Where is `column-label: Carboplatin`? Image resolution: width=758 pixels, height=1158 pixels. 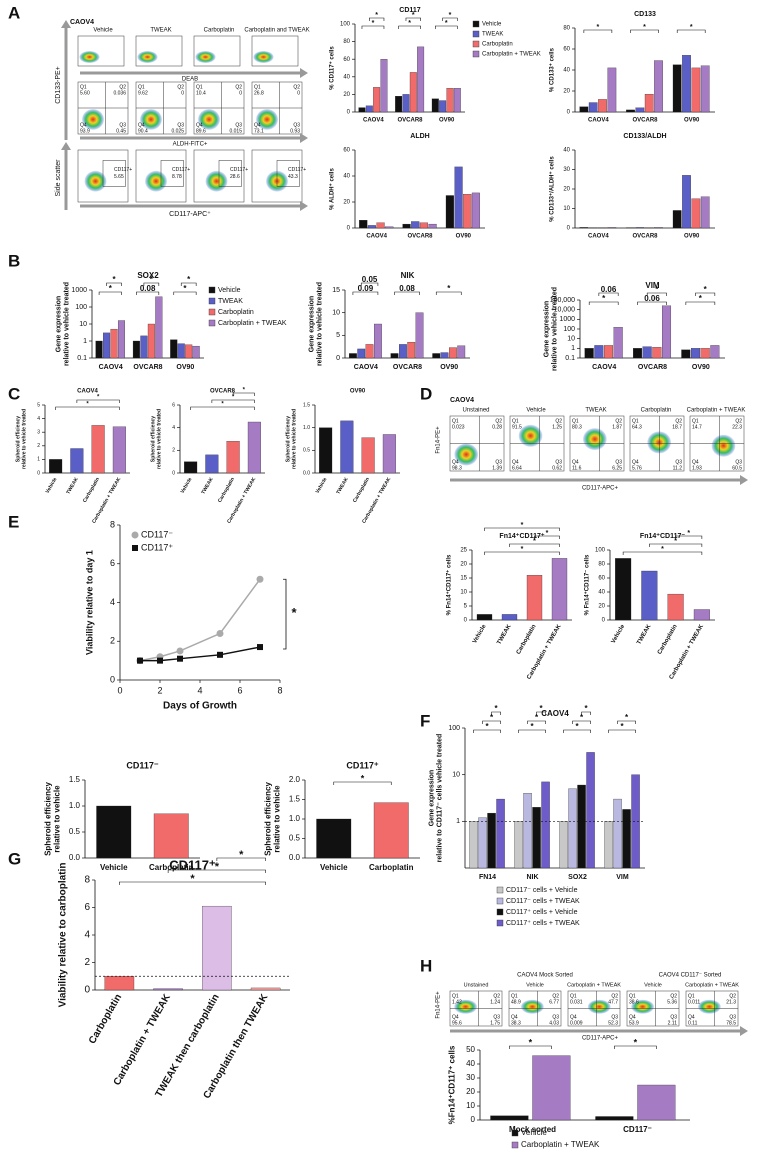 column-label: Carboplatin is located at coordinates (656, 411).